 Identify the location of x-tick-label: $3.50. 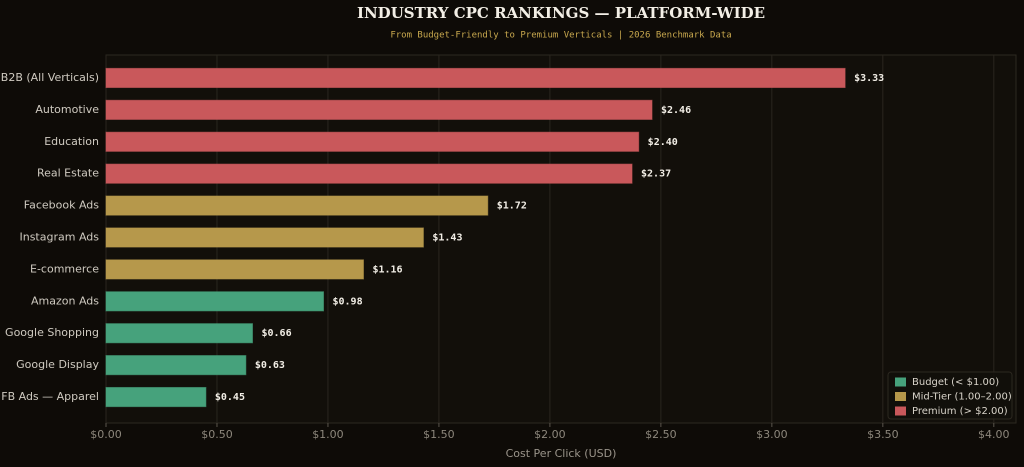
(883, 434).